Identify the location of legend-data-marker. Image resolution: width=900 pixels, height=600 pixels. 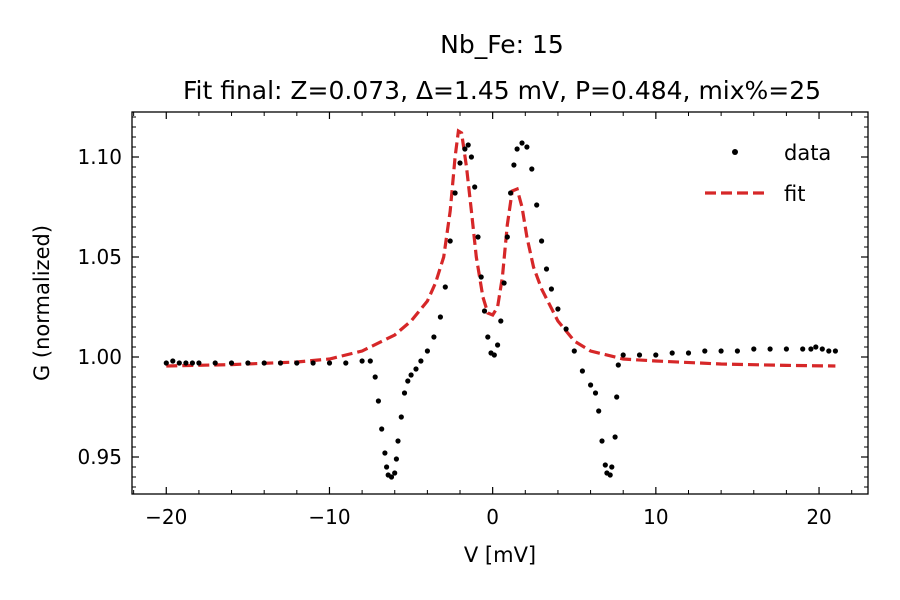
(735, 152).